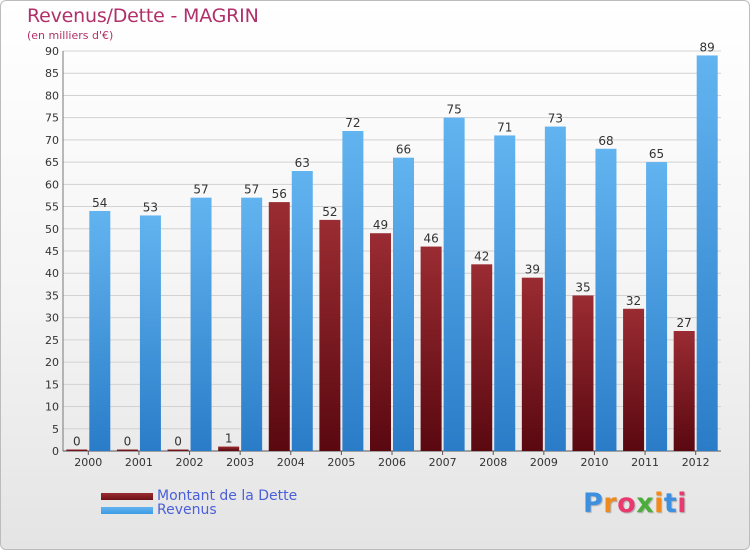 This screenshot has width=750, height=550. What do you see at coordinates (150, 207) in the screenshot?
I see `data-label: 53` at bounding box center [150, 207].